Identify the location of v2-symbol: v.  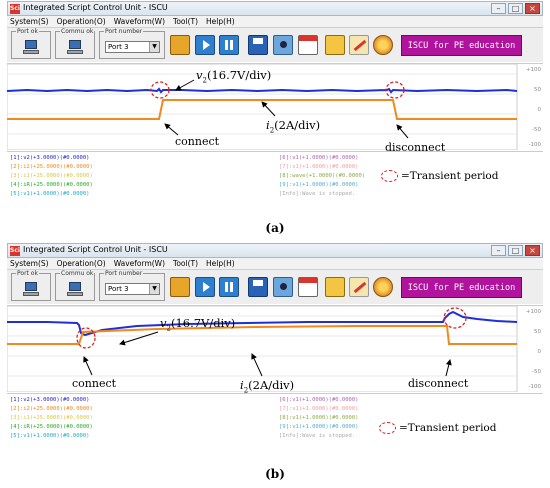
(199, 75).